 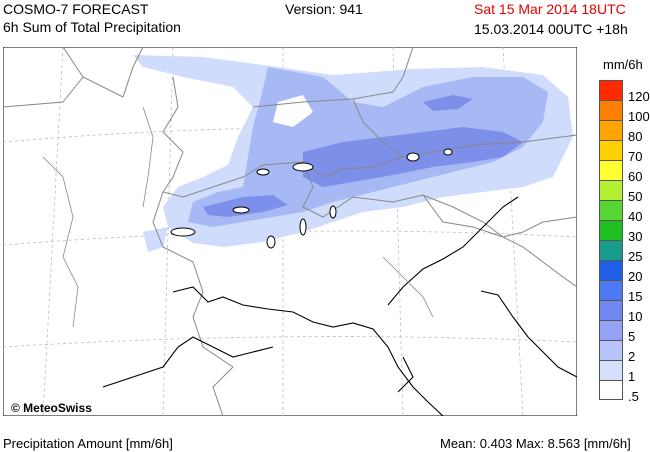 What do you see at coordinates (551, 29) in the screenshot?
I see `run-time: 15.03.2014 00UTC +18h` at bounding box center [551, 29].